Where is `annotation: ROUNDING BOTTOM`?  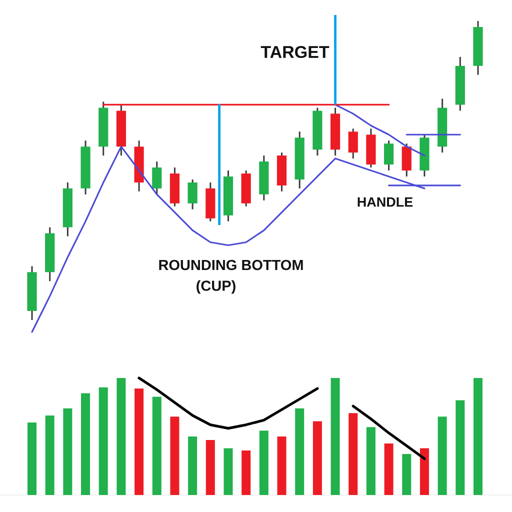
annotation: ROUNDING BOTTOM is located at coordinates (231, 265).